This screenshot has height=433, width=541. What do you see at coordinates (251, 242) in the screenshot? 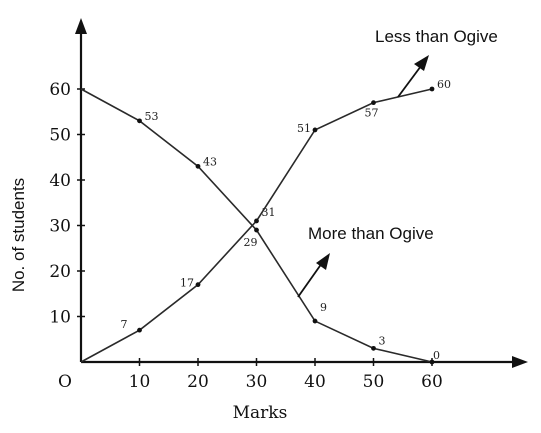
I see `data-label: 29` at bounding box center [251, 242].